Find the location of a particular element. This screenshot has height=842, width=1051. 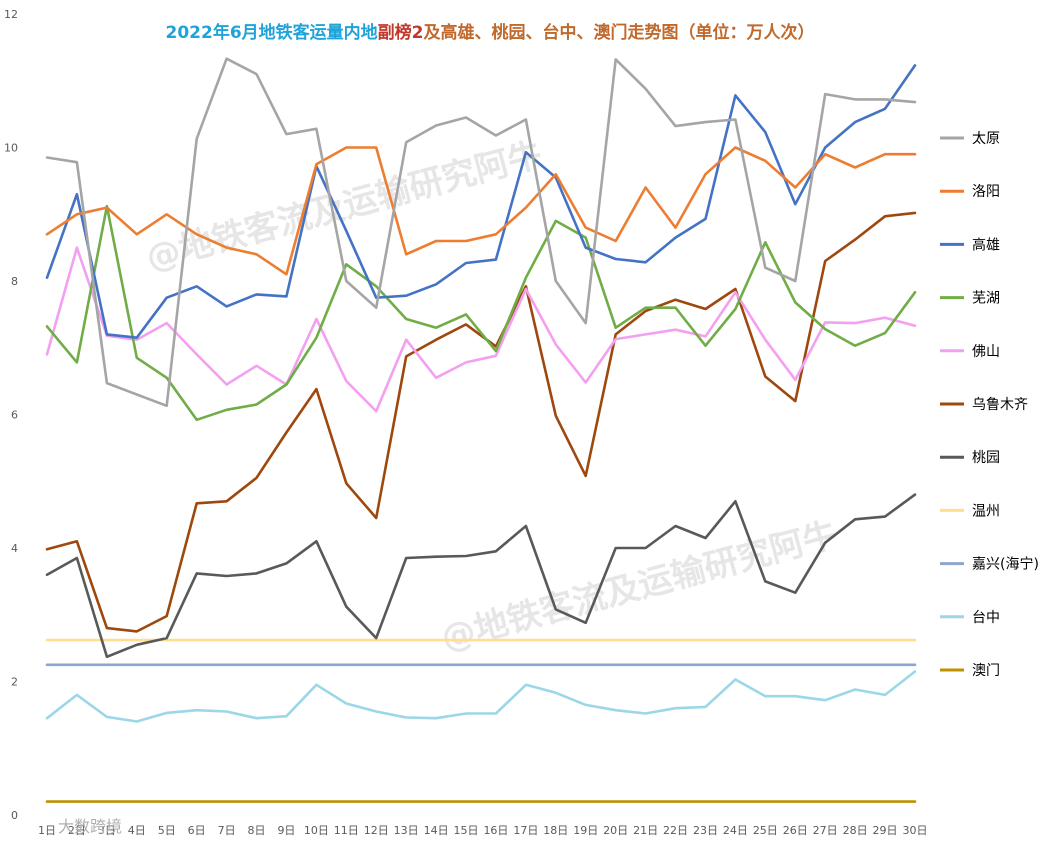

x-tick-label: 15日 is located at coordinates (466, 830).